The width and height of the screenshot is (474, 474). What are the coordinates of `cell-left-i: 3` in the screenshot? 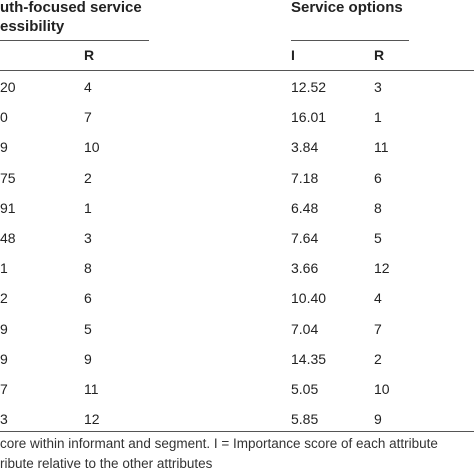 It's located at (4, 419).